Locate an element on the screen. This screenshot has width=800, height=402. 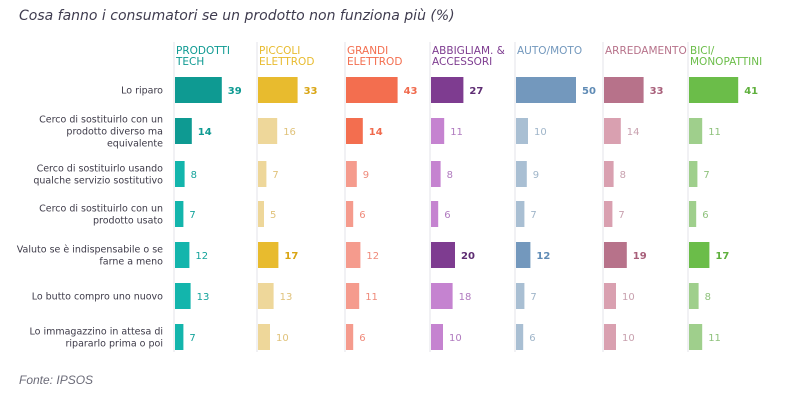
series-header: ELETTROD is located at coordinates (286, 62).